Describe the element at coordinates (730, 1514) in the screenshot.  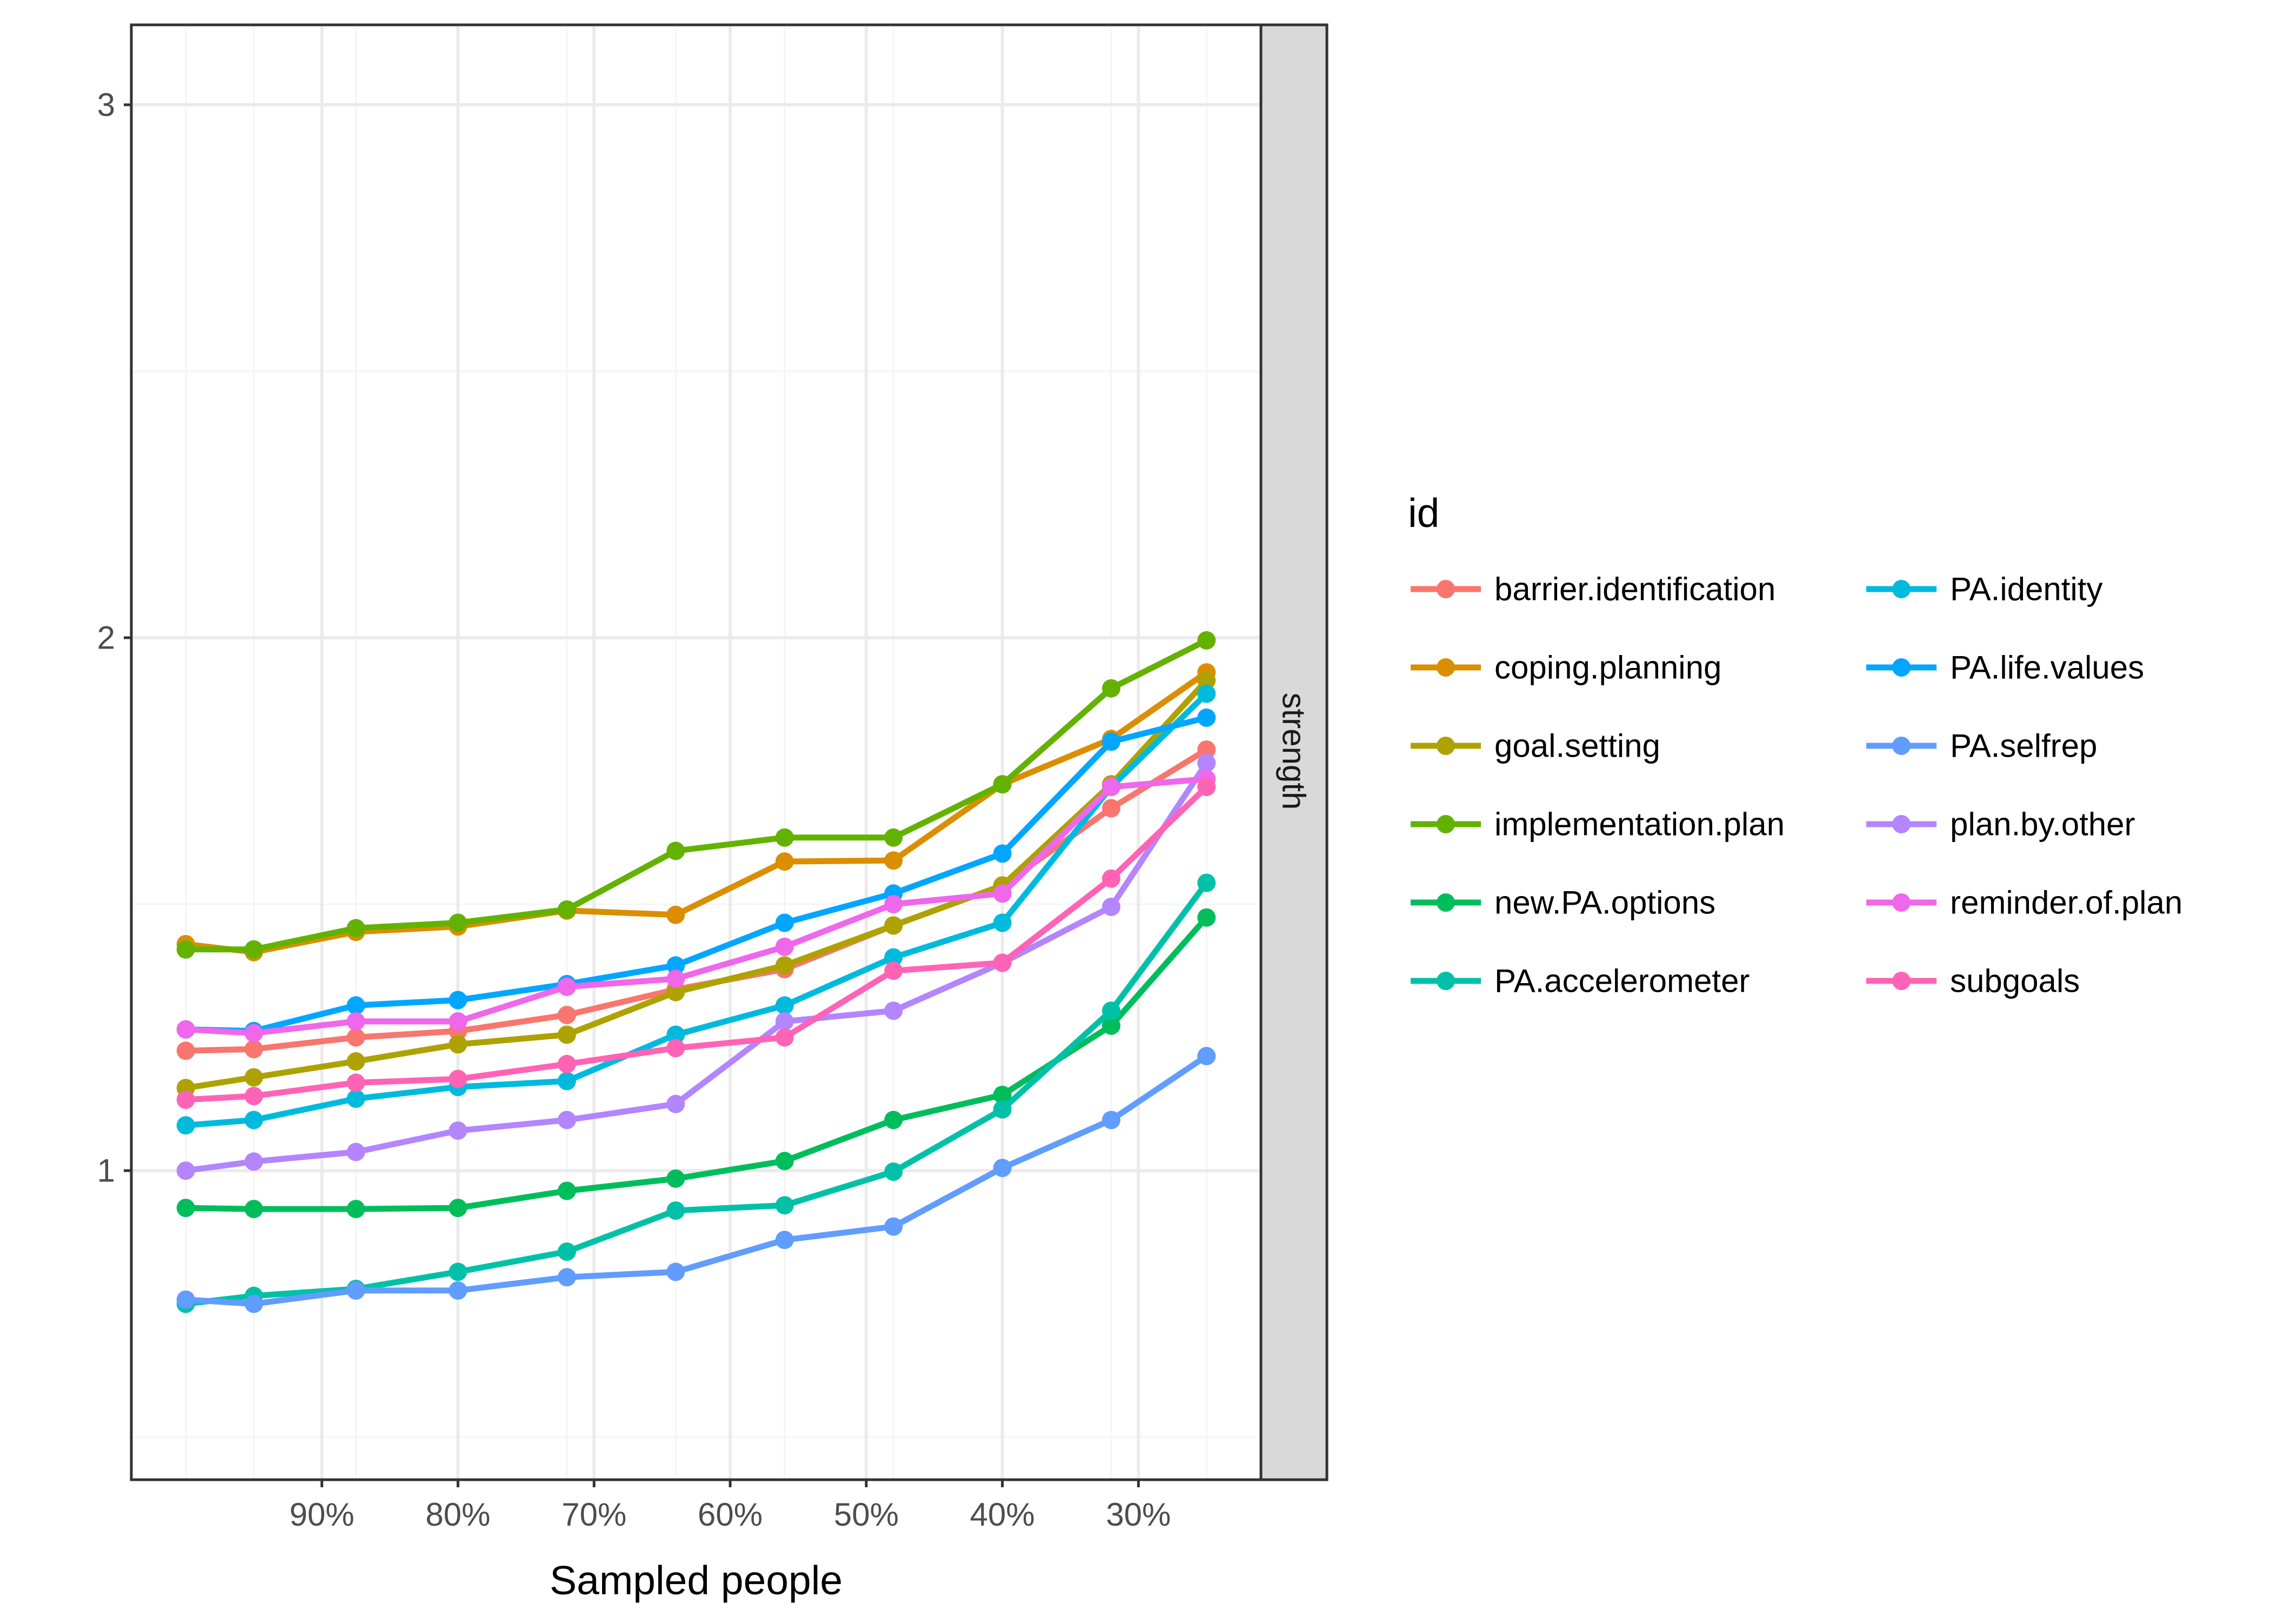
I see `x-tick-label: 60%` at that location.